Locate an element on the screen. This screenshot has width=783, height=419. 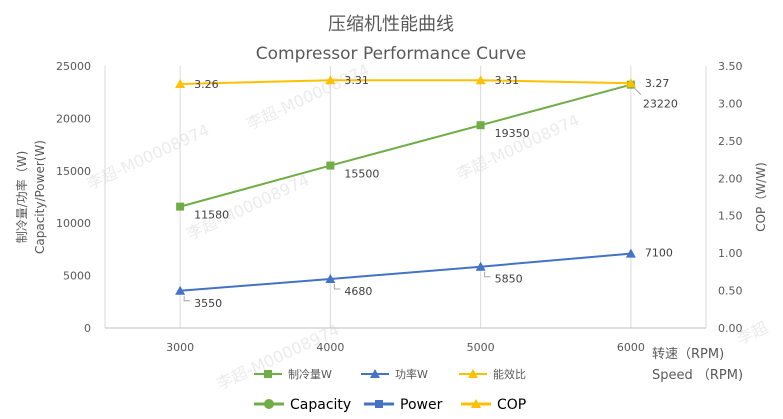
legend-label: 制冷量W is located at coordinates (310, 374).